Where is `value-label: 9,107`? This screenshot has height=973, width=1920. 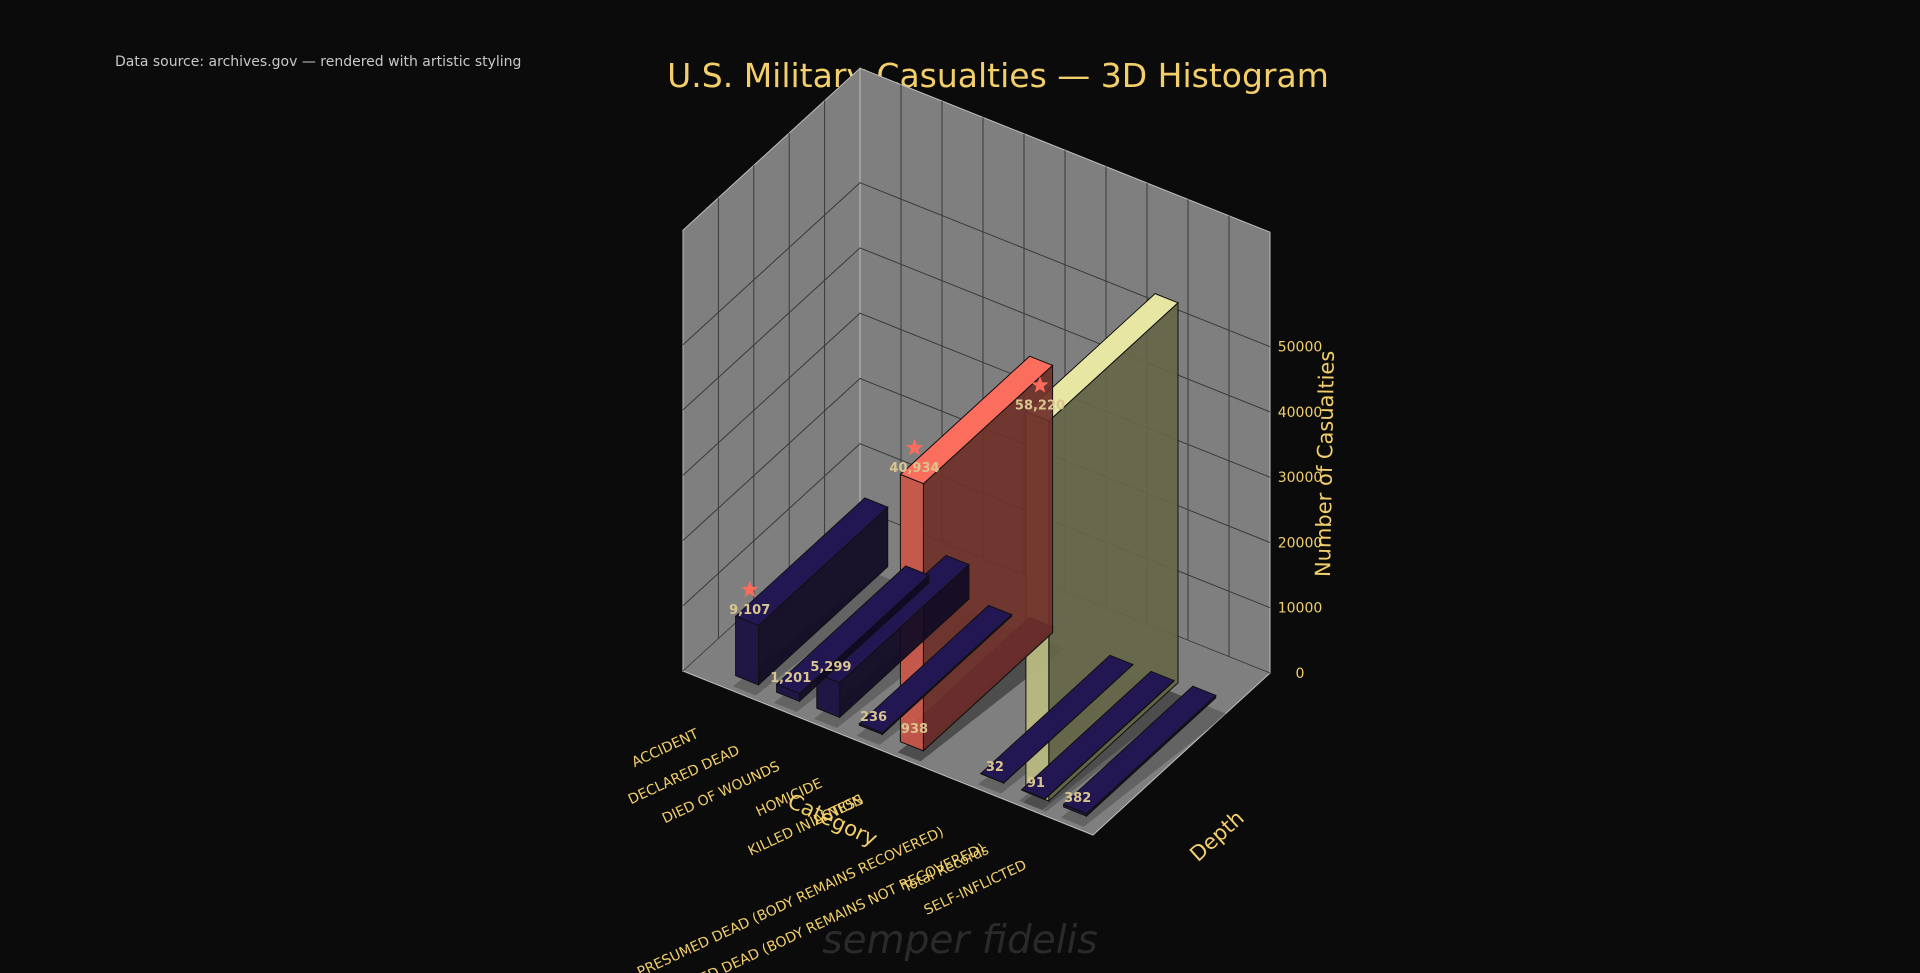
value-label: 9,107 is located at coordinates (749, 610).